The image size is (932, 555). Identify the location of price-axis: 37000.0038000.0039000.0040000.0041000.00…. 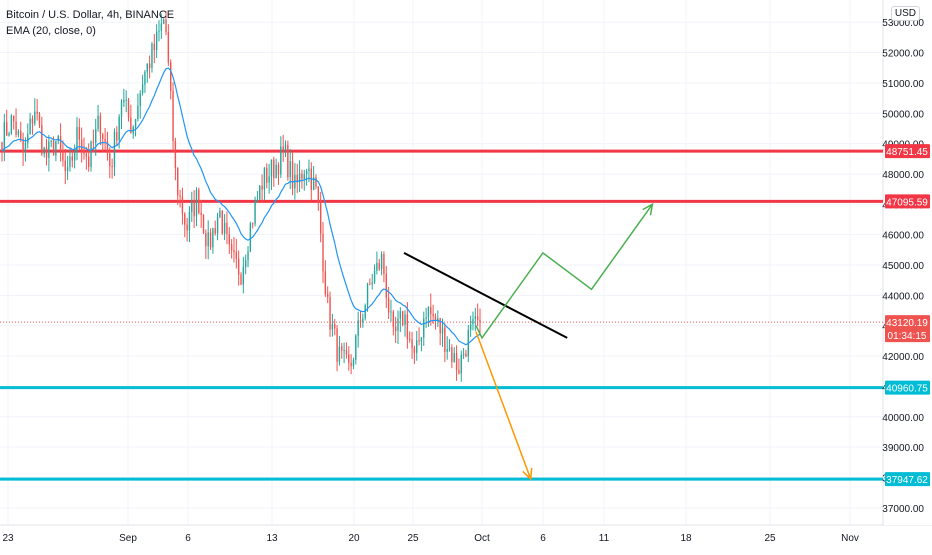
(907, 262).